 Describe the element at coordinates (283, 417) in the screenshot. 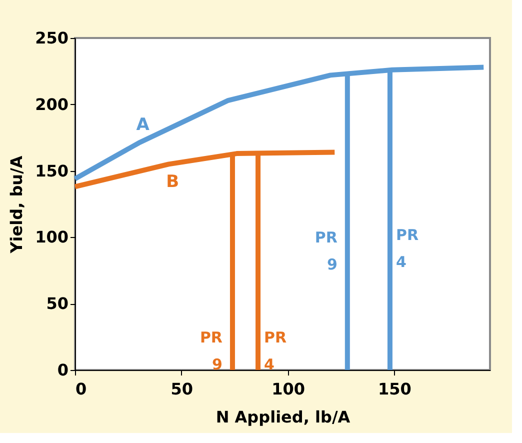

I see `x-axis-title: N Applied, lb/A` at that location.